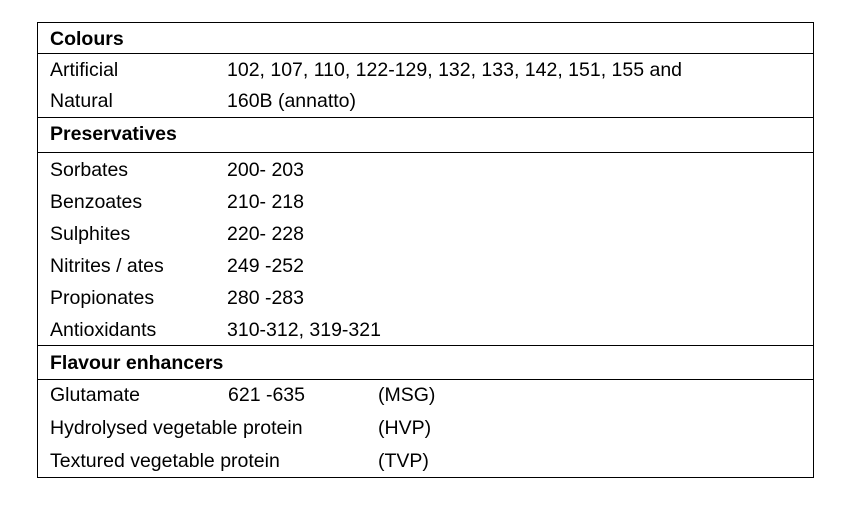 Image resolution: width=850 pixels, height=510 pixels. What do you see at coordinates (95, 395) in the screenshot?
I see `row-label: Glutamate` at bounding box center [95, 395].